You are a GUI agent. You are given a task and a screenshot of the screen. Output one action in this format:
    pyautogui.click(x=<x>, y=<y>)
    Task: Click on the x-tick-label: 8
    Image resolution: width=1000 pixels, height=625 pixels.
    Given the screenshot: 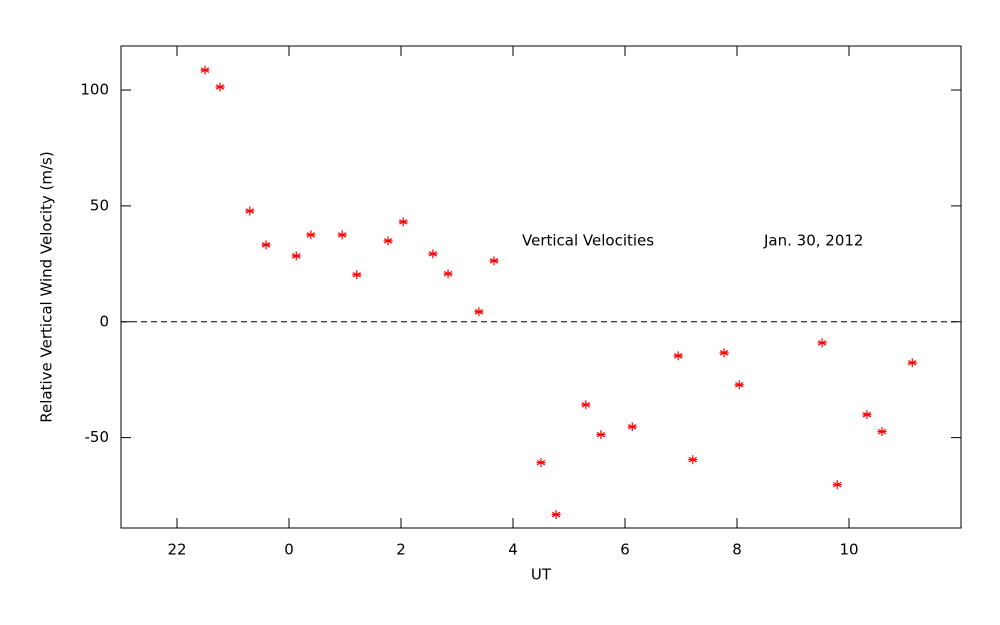 What is the action you would take?
    pyautogui.click(x=737, y=550)
    